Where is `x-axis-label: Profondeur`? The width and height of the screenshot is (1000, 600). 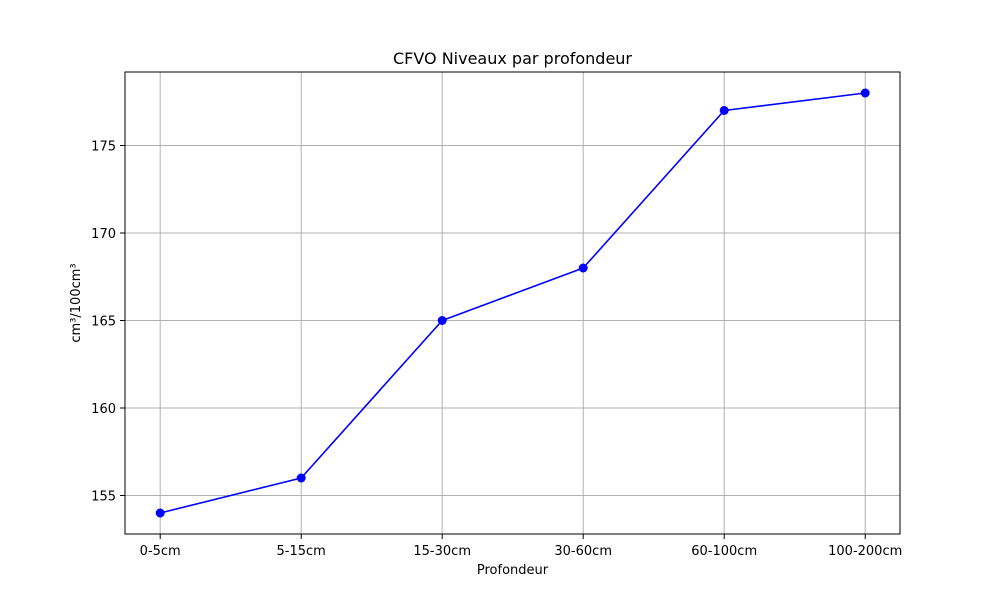
x-axis-label: Profondeur is located at coordinates (513, 570).